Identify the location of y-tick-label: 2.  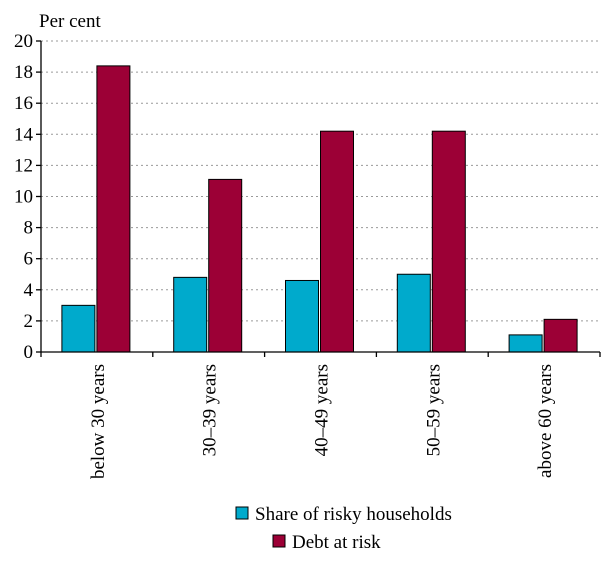
(29, 321).